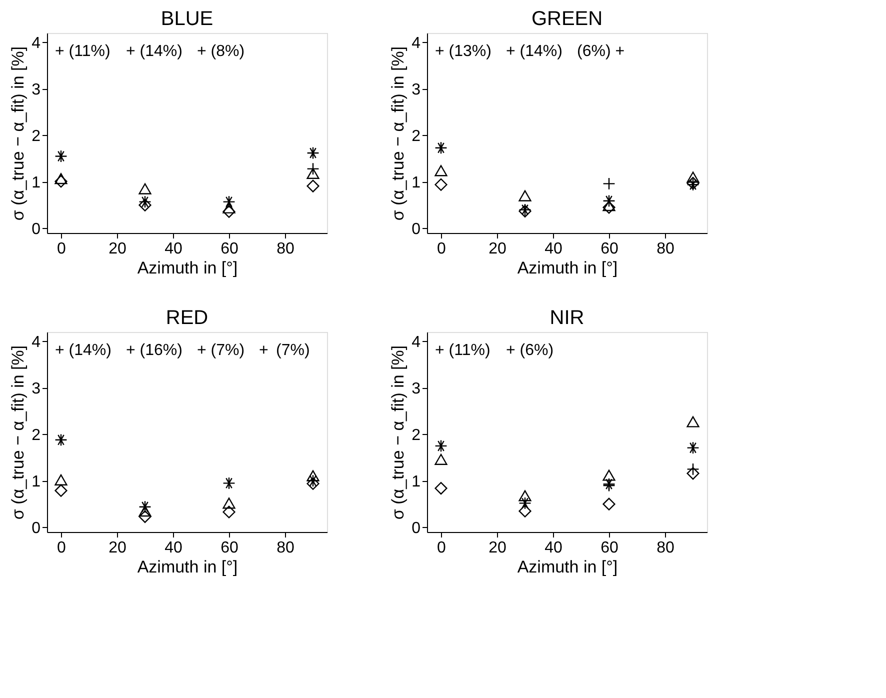 This screenshot has width=886, height=698. I want to click on chart-title: RED, so click(187, 318).